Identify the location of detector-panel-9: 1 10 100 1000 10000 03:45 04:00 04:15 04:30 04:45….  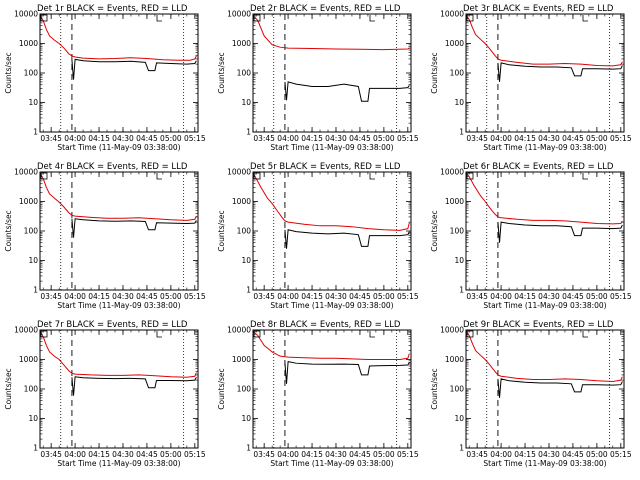
(531, 394).